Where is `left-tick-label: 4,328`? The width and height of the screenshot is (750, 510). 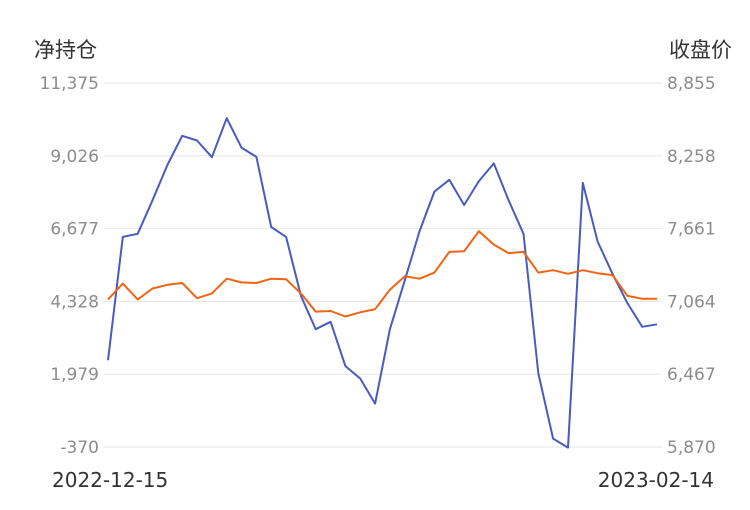 left-tick-label: 4,328 is located at coordinates (74, 302).